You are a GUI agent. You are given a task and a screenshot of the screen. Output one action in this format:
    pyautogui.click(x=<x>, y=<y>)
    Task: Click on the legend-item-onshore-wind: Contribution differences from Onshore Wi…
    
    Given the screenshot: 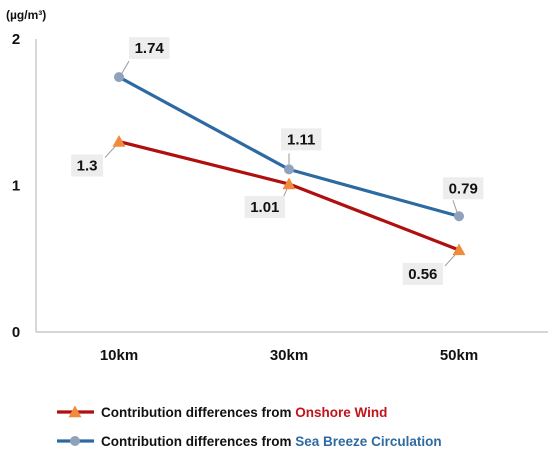 What is the action you would take?
    pyautogui.click(x=222, y=412)
    